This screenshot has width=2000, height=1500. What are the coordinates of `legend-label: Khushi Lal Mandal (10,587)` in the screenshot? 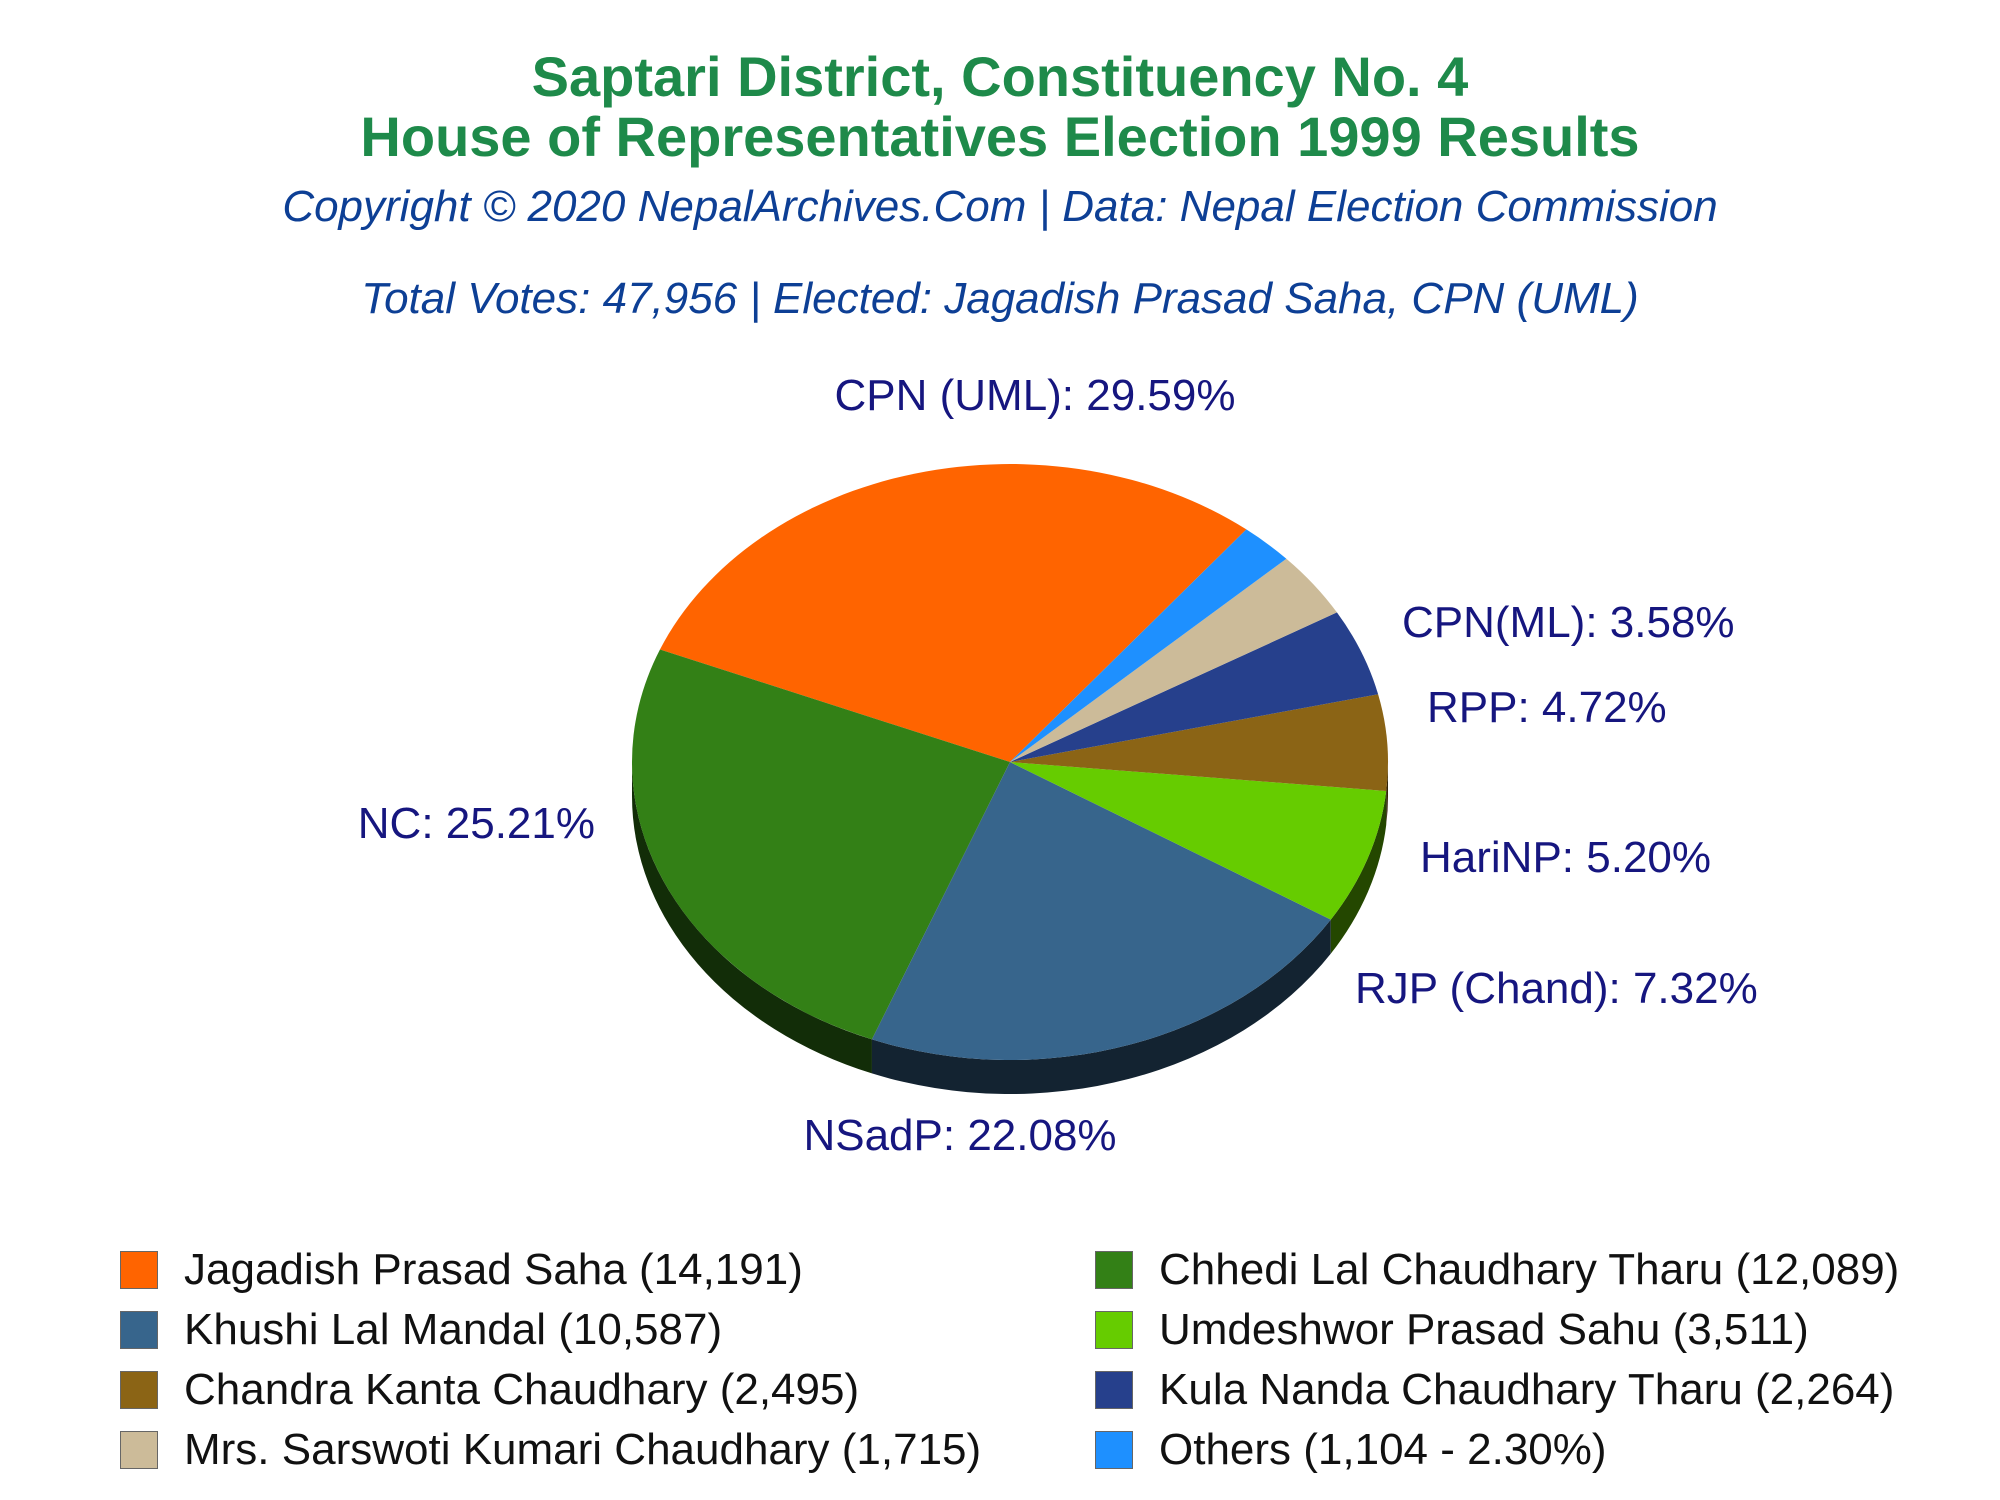 It's located at (453, 1329).